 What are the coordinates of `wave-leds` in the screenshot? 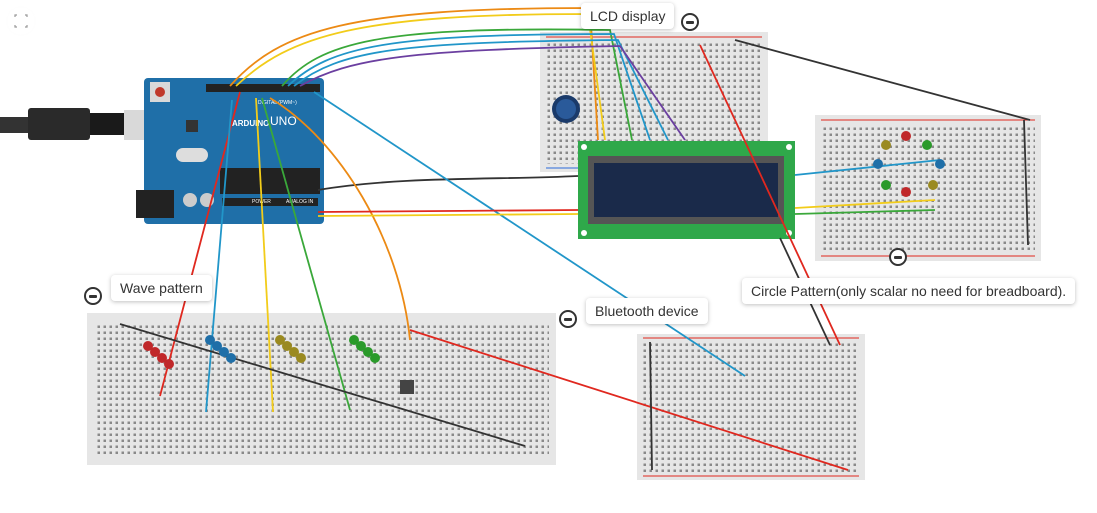 It's located at (261, 352).